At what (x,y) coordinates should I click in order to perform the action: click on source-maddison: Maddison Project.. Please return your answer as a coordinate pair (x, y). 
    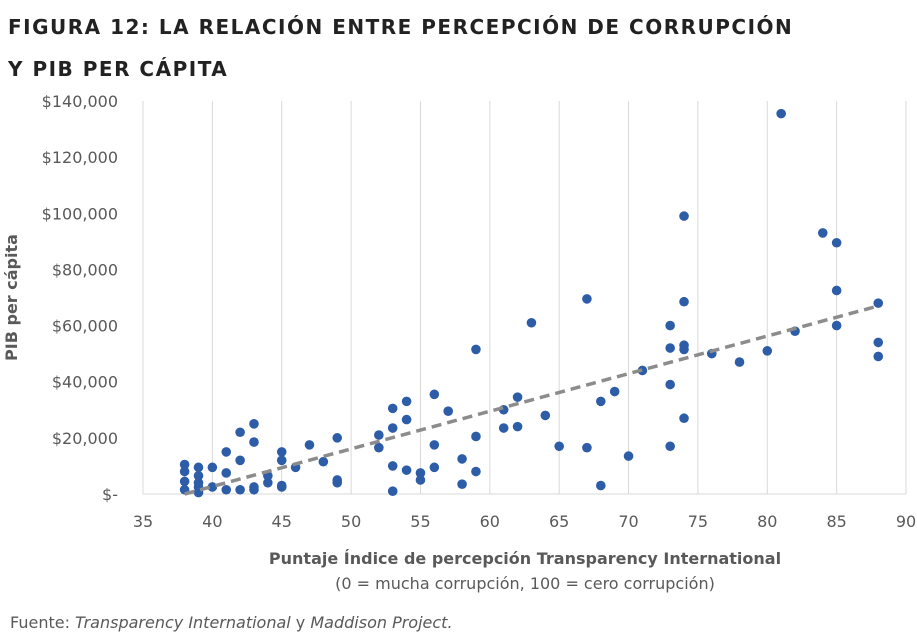
    Looking at the image, I should click on (381, 622).